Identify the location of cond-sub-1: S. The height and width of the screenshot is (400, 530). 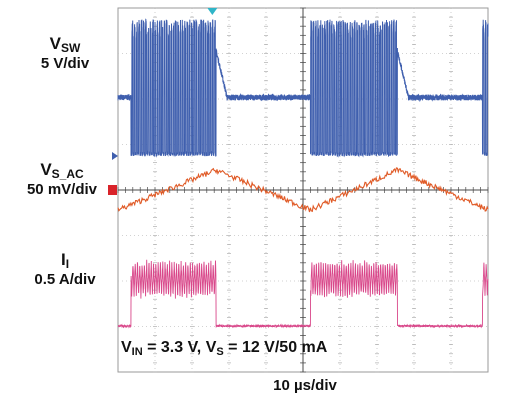
(220, 352).